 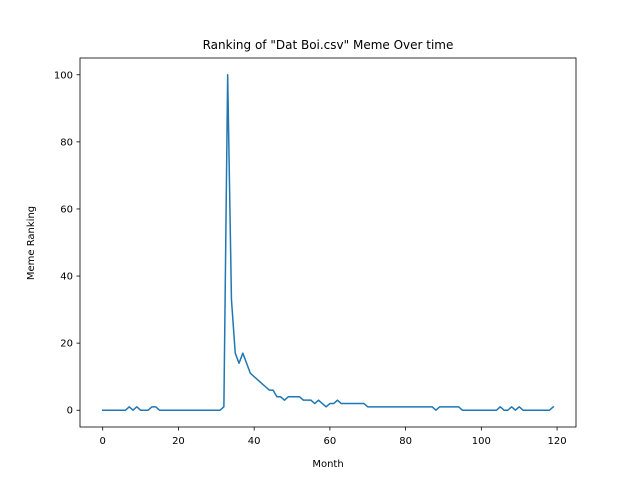 What do you see at coordinates (66, 209) in the screenshot?
I see `y-tick-label: 60` at bounding box center [66, 209].